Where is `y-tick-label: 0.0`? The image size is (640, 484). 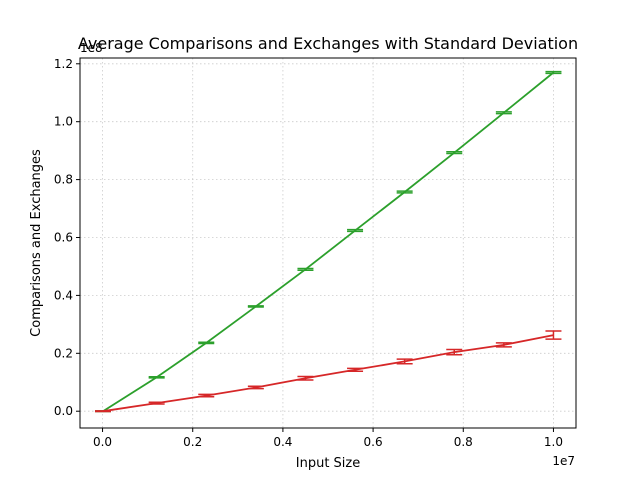
y-tick-label: 0.0 is located at coordinates (63, 411).